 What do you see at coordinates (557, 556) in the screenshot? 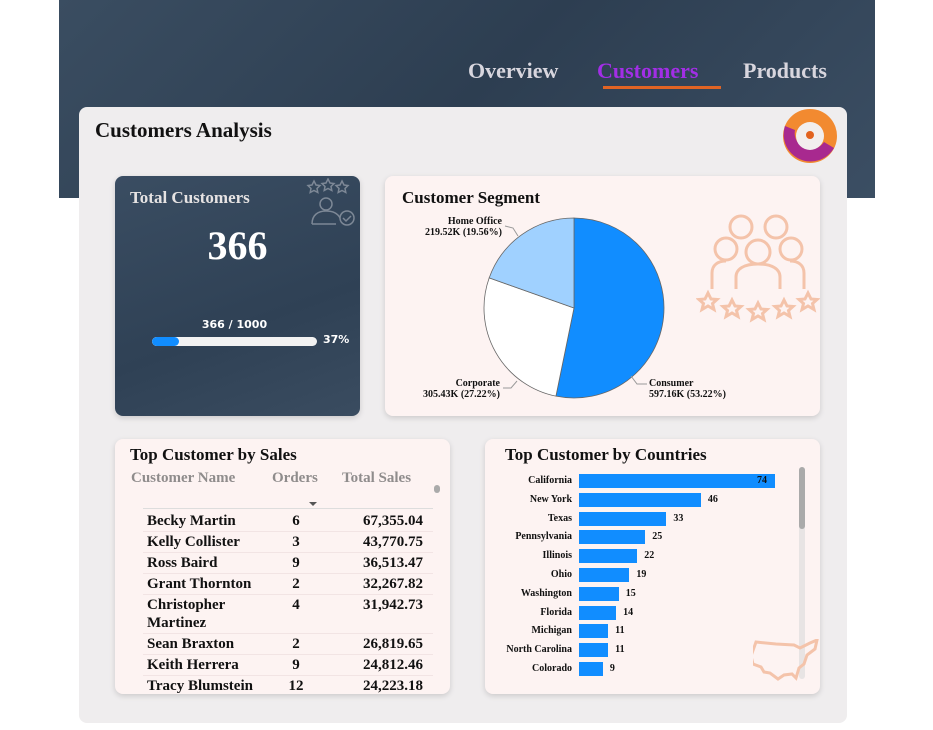
I see `bar-label: Illinois` at bounding box center [557, 556].